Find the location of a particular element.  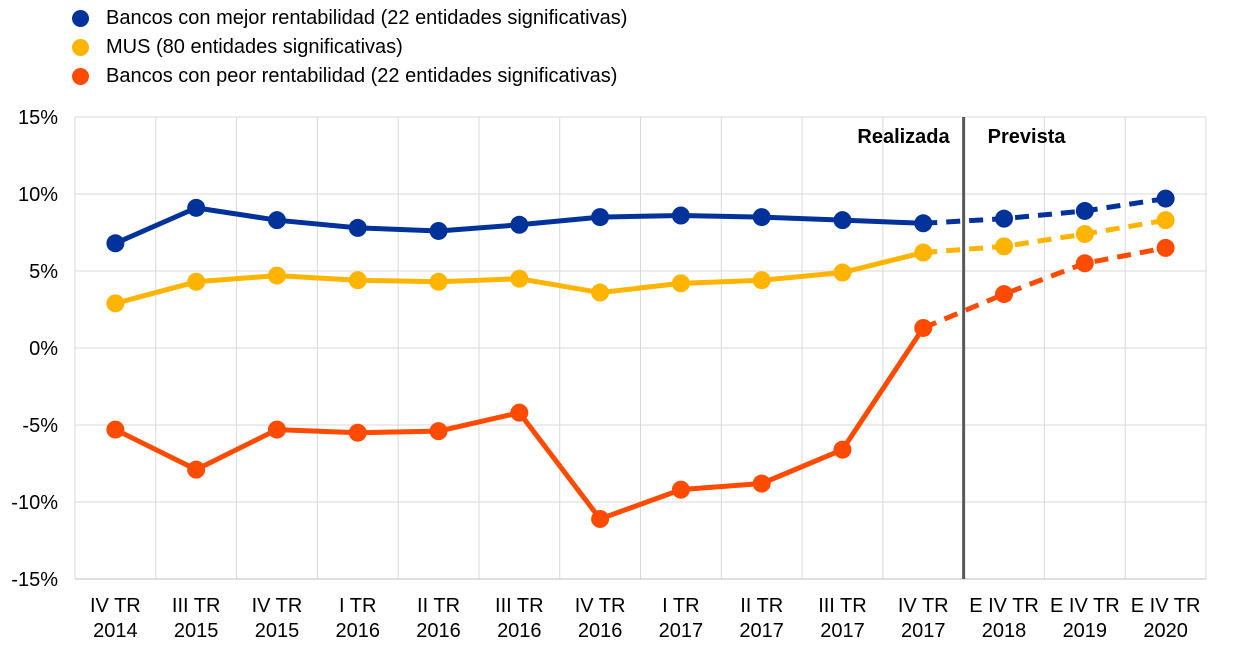

y-tick-label: -5% is located at coordinates (40, 426).